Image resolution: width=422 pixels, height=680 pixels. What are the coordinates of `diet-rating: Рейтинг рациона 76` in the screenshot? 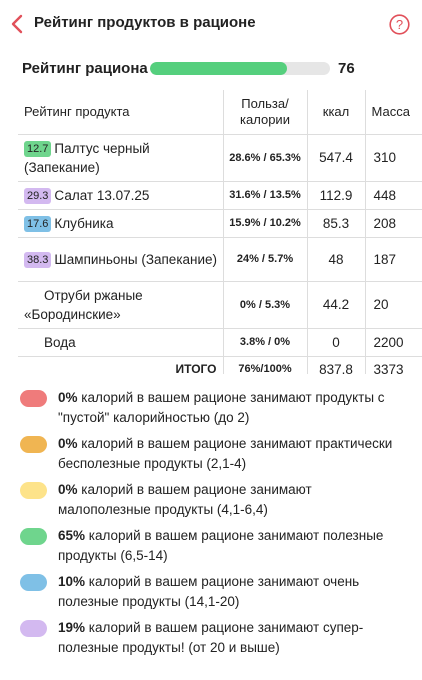 It's located at (212, 69).